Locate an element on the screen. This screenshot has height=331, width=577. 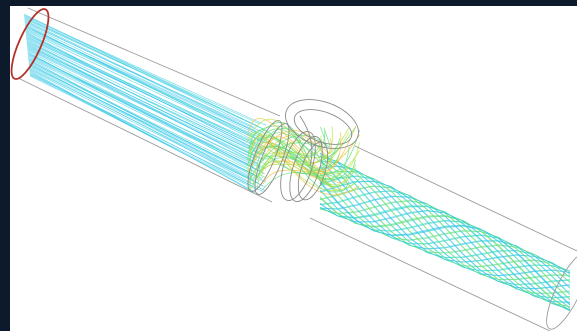
valve-bonnet-inner is located at coordinates (323, 127).